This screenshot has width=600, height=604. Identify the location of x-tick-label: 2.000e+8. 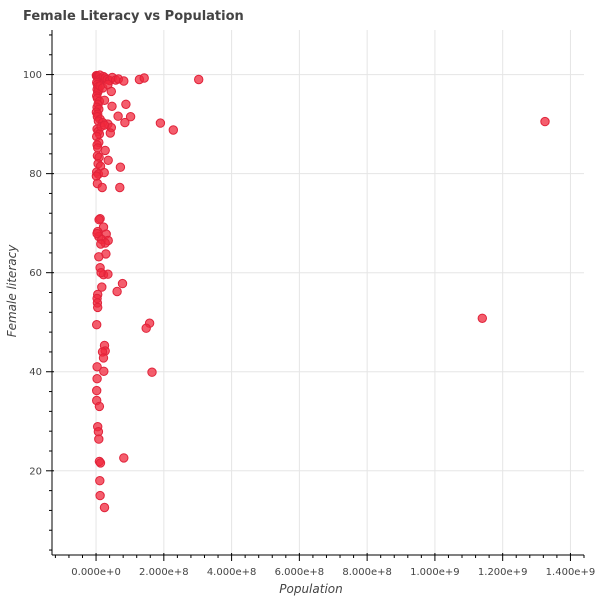
(164, 572).